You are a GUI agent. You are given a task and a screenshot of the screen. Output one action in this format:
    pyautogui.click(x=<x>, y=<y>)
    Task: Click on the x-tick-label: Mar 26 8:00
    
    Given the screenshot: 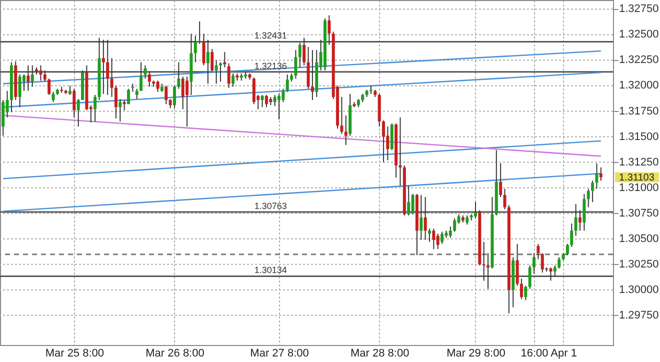 What is the action you would take?
    pyautogui.click(x=175, y=354)
    